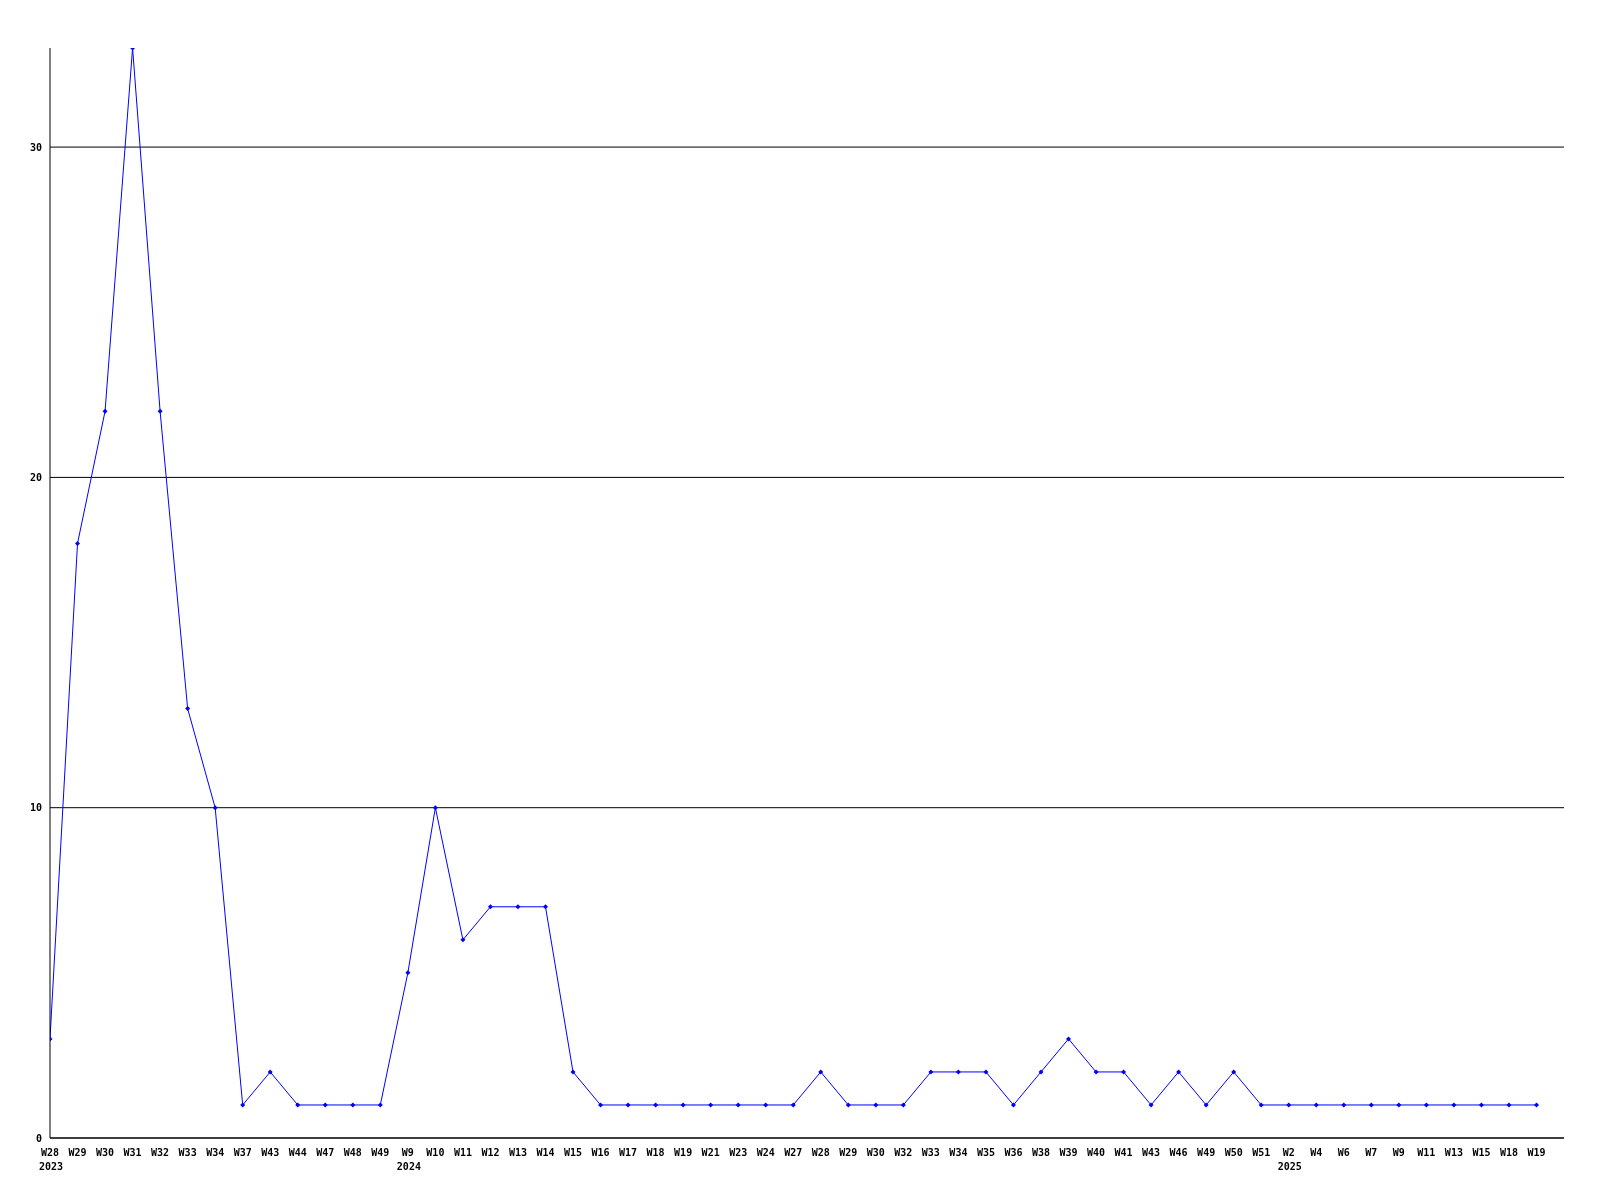 The width and height of the screenshot is (1600, 1200). Describe the element at coordinates (765, 1152) in the screenshot. I see `x-tick-label: W24` at that location.